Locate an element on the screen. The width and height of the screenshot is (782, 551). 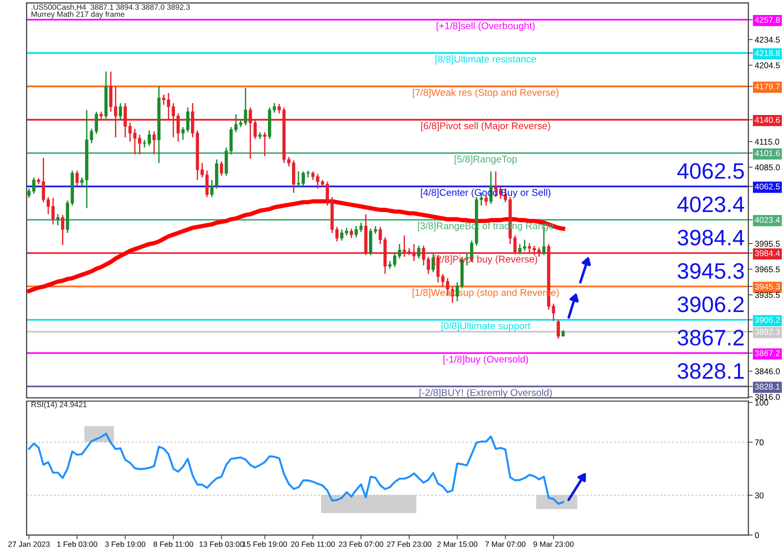
y-tick-label: 4257.8 is located at coordinates (767, 19).